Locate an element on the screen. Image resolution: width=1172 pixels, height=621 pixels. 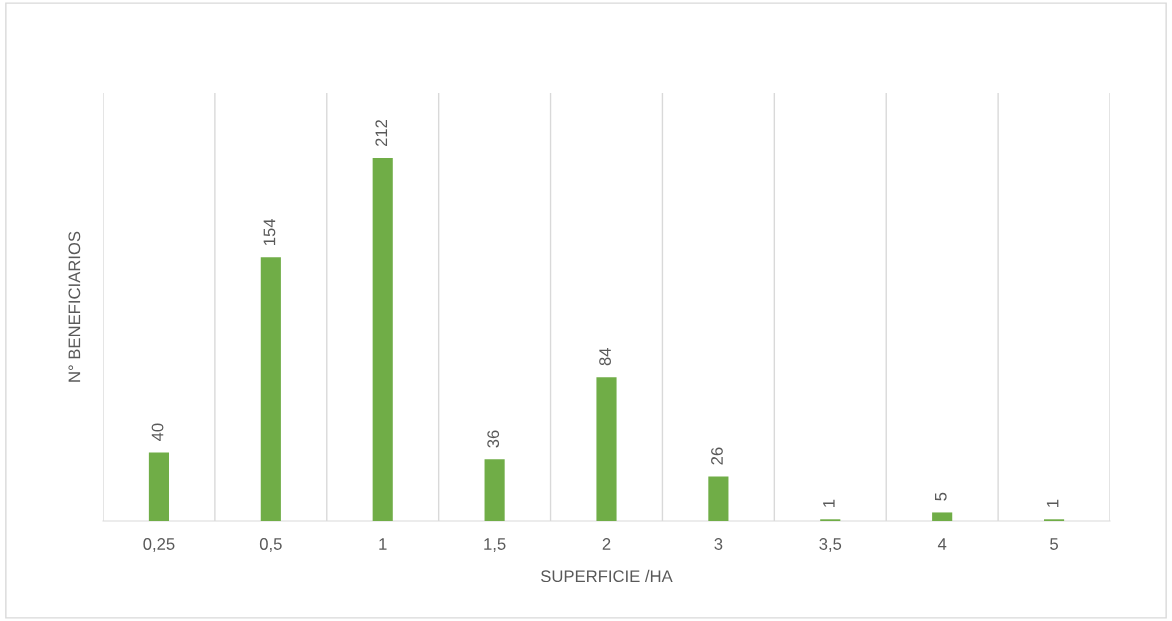
x-tick-label: 4 is located at coordinates (942, 544).